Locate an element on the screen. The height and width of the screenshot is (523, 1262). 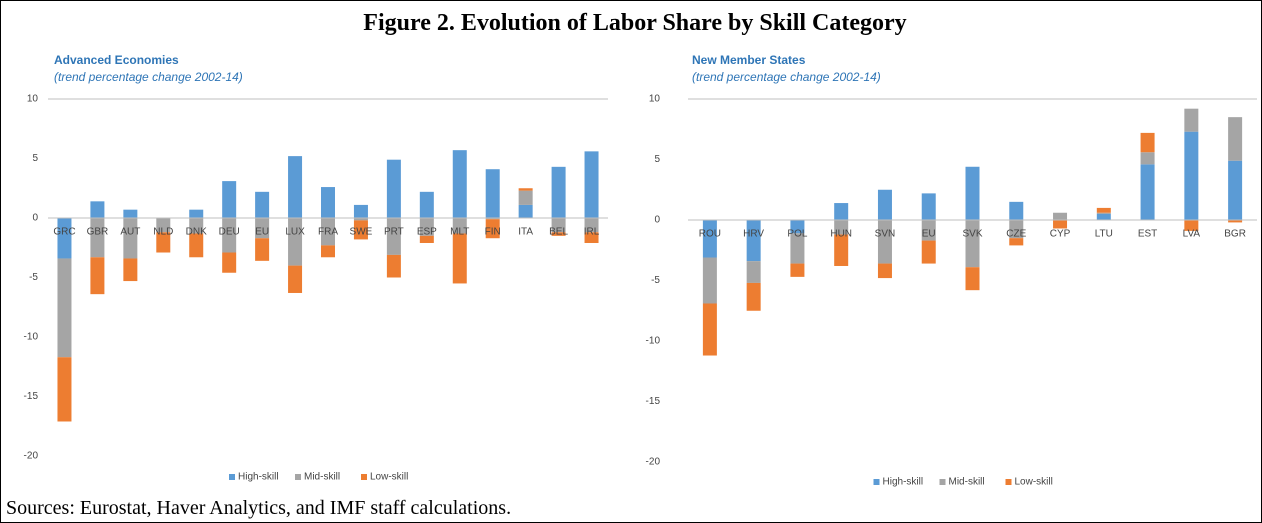
x-tick-label: SVN is located at coordinates (885, 234).